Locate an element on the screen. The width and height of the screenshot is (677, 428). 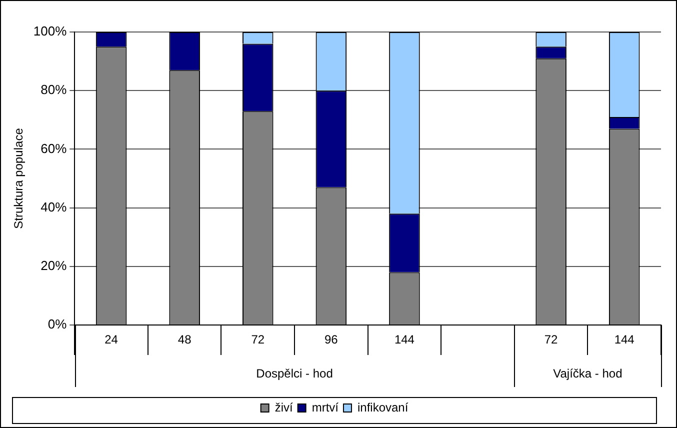
y-tick-label: 0% is located at coordinates (58, 324).